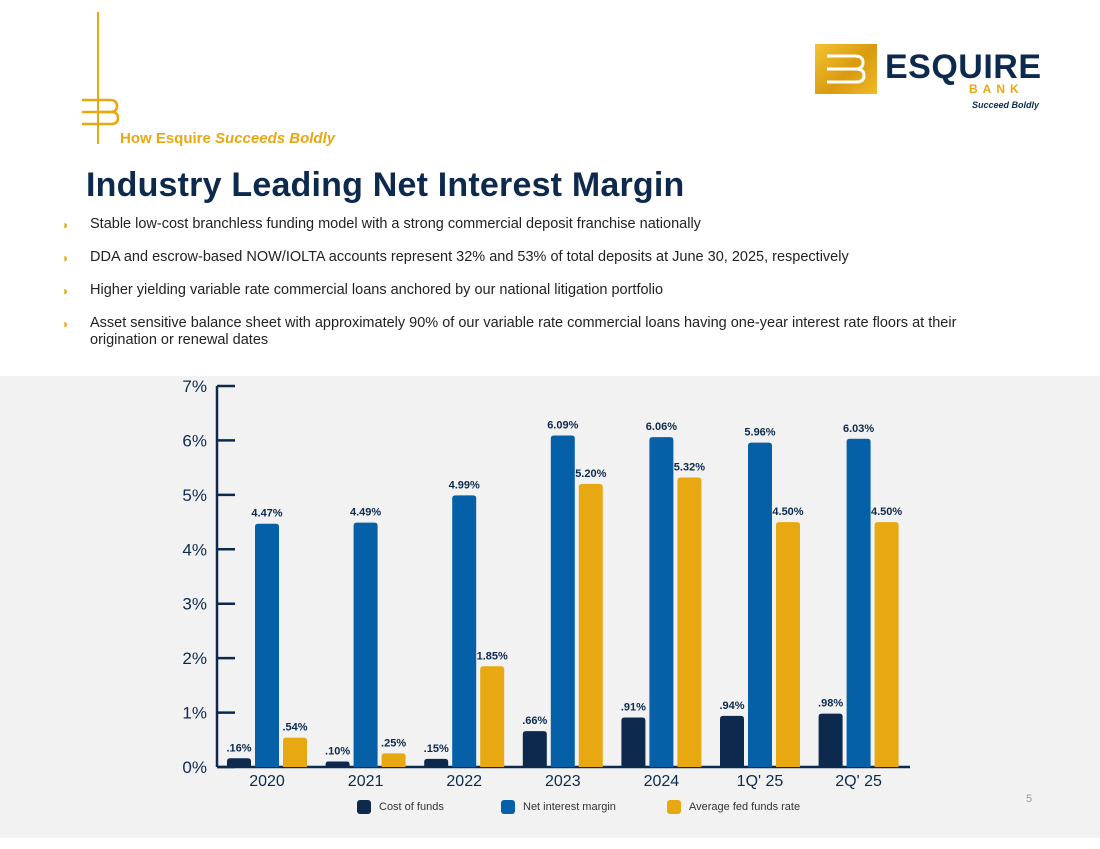 Image resolution: width=1100 pixels, height=849 pixels. What do you see at coordinates (228, 138) in the screenshot?
I see `section-label: How Esquire Succeeds Boldly` at bounding box center [228, 138].